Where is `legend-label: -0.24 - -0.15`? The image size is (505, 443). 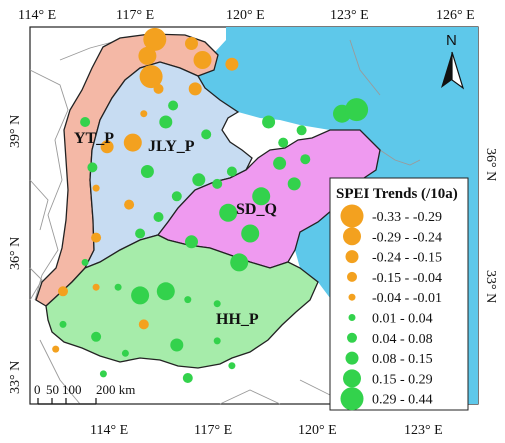 legend-label: -0.24 - -0.15 is located at coordinates (407, 258).